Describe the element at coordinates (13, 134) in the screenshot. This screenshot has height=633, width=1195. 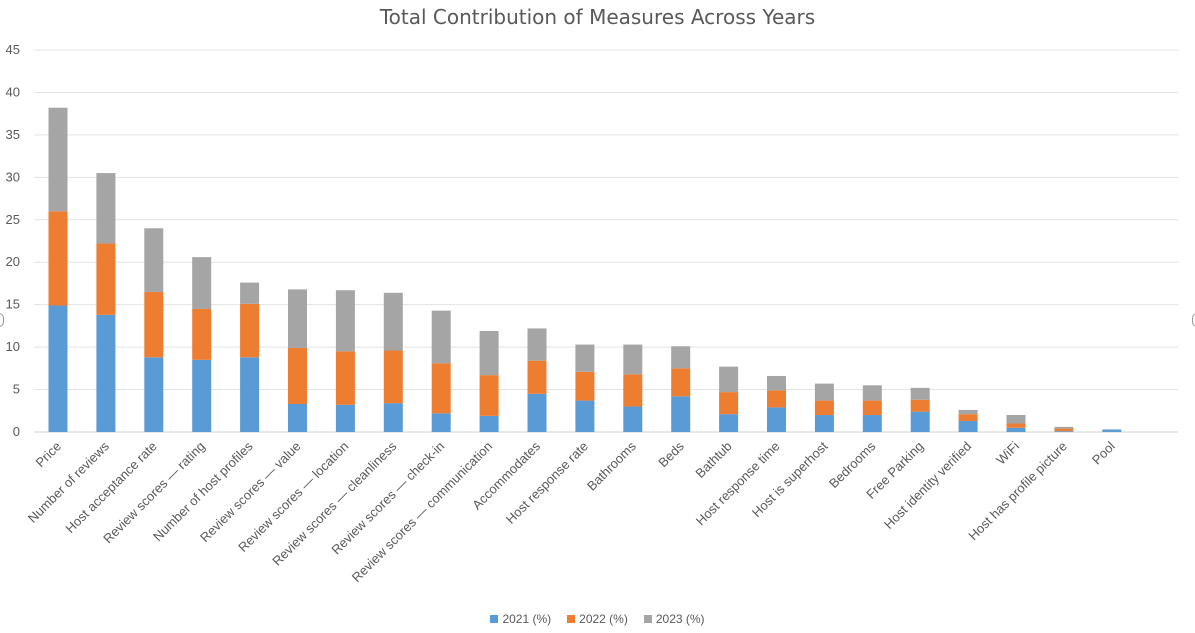
I see `y-tick-label: 35` at that location.